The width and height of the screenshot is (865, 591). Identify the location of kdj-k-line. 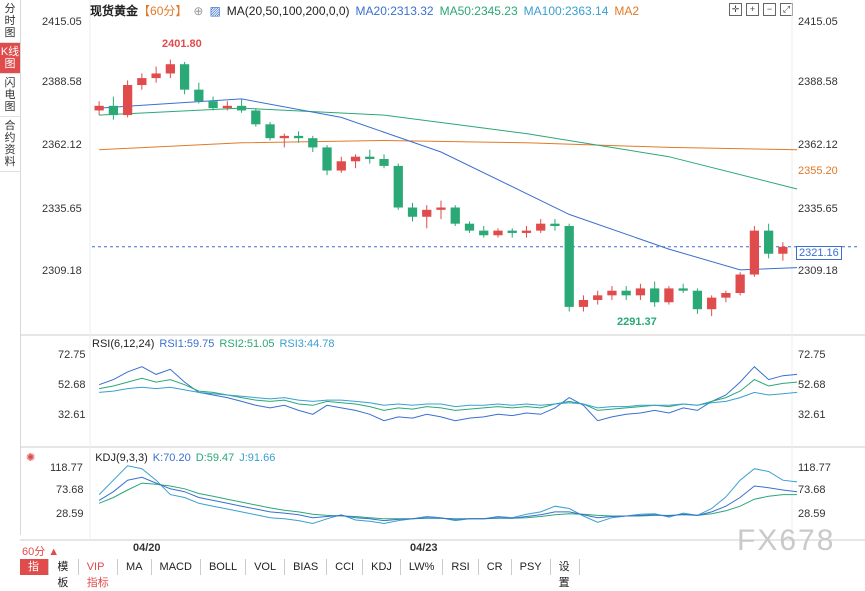
(448, 499).